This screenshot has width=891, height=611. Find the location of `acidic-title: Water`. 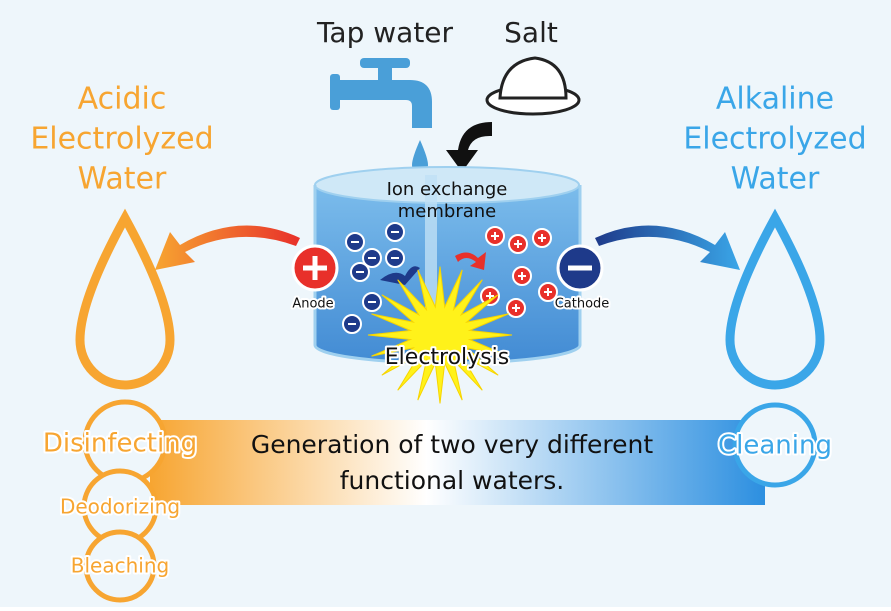

acidic-title: Water is located at coordinates (122, 179).